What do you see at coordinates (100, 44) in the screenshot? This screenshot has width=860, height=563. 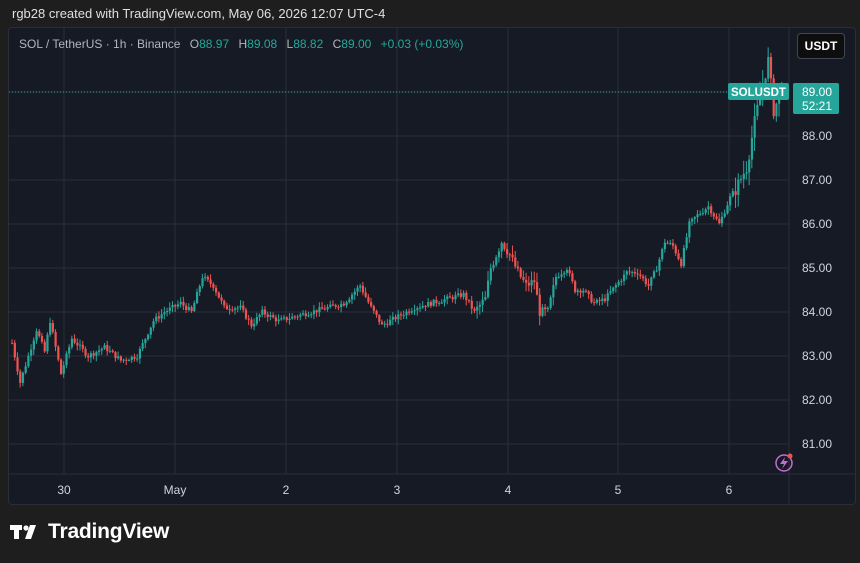 I see `symbol-title: SOL / TetherUS · 1h · Binance` at bounding box center [100, 44].